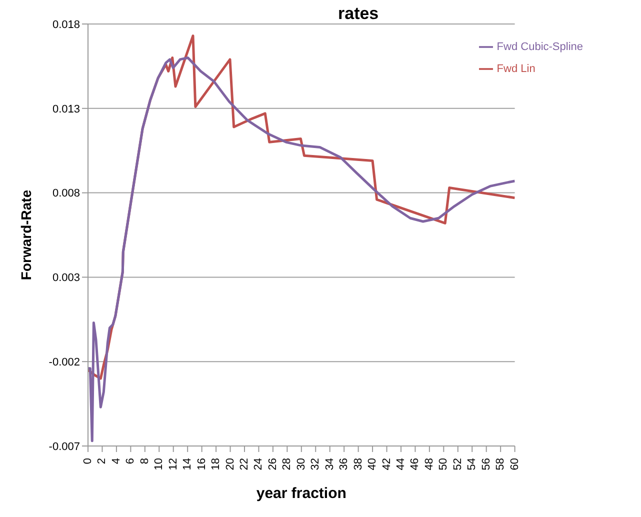 Image resolution: width=641 pixels, height=517 pixels. What do you see at coordinates (316, 464) in the screenshot?
I see `x-tick-label: 32` at bounding box center [316, 464].